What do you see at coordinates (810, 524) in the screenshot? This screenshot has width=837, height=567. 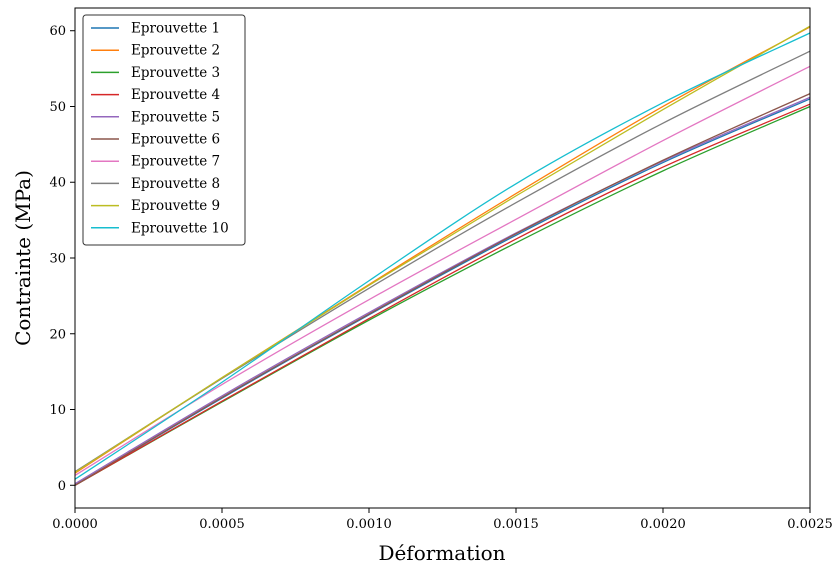 I see `x-tick-label: 0.0025` at bounding box center [810, 524].